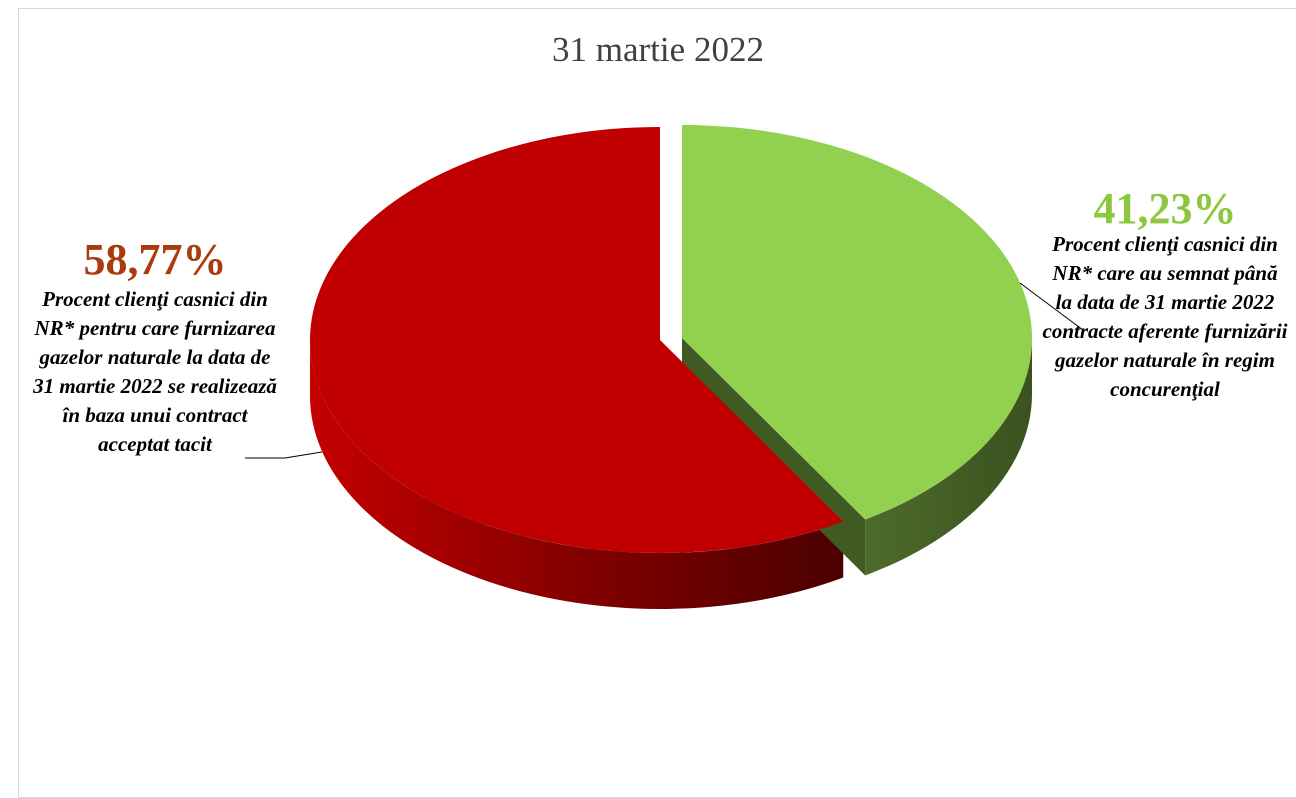 The height and width of the screenshot is (798, 1296). What do you see at coordinates (155, 259) in the screenshot?
I see `red-slice-percentage: 58,77%` at bounding box center [155, 259].